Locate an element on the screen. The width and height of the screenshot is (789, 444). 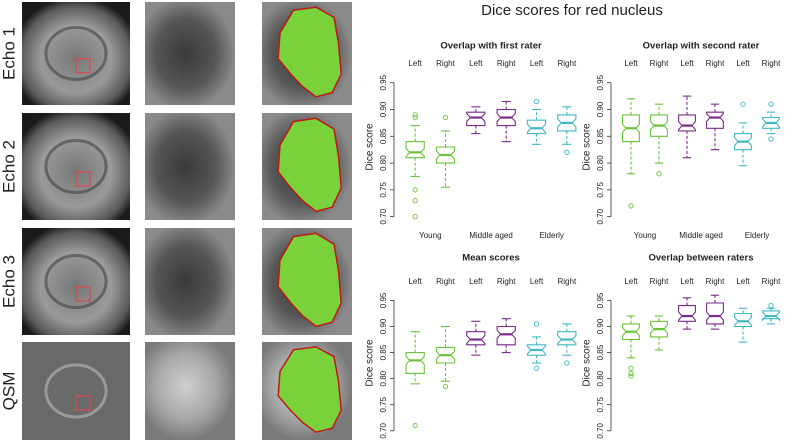
figure-title: Dice scores for red nucleus is located at coordinates (572, 10).